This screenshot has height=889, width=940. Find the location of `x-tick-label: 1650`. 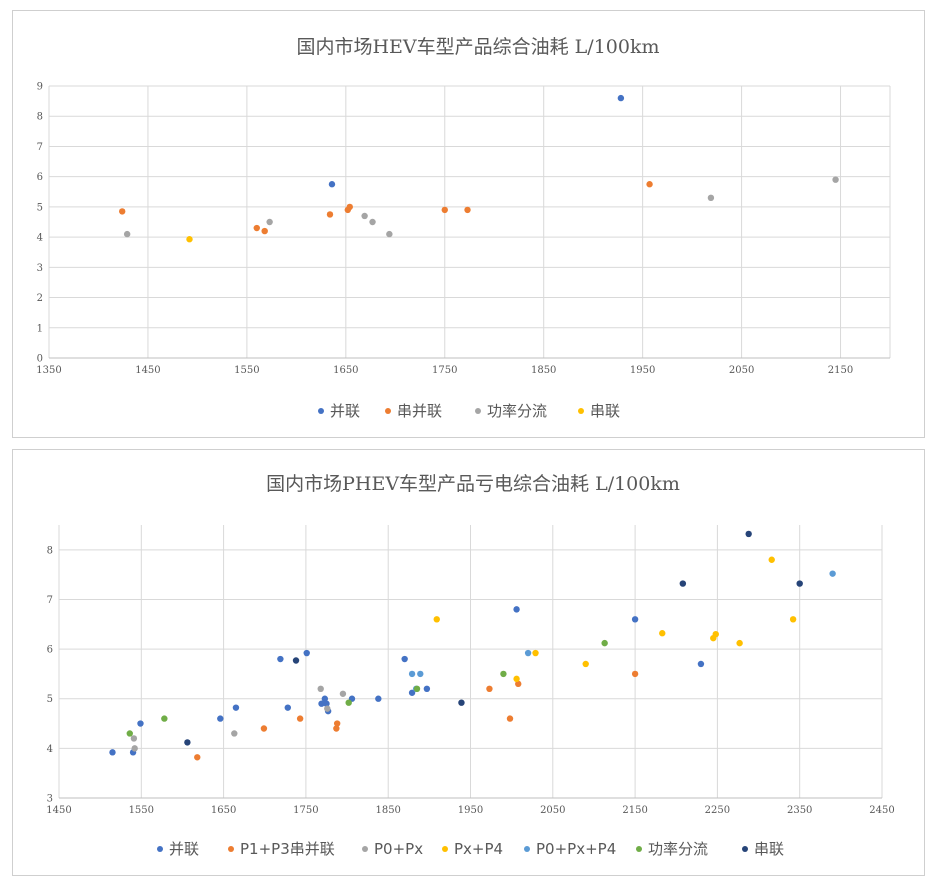

x-tick-label: 1650 is located at coordinates (345, 370).